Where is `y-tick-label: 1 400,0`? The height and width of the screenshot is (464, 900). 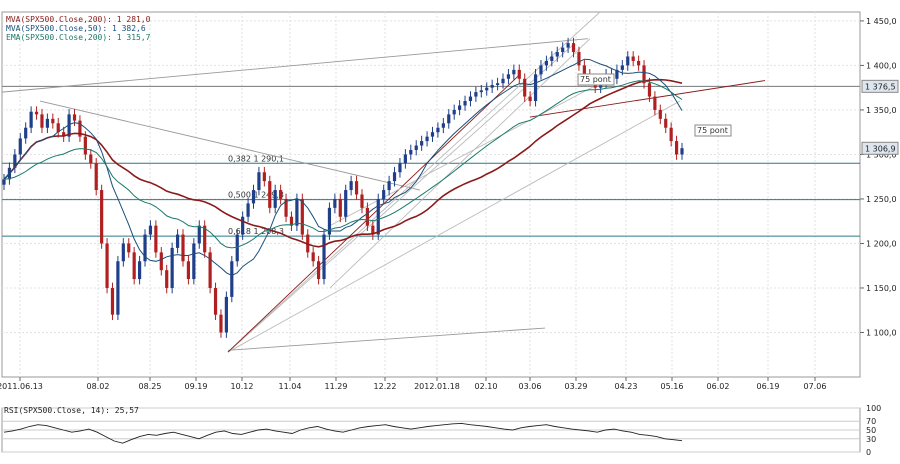 y-tick-label: 1 400,0 is located at coordinates (881, 65).